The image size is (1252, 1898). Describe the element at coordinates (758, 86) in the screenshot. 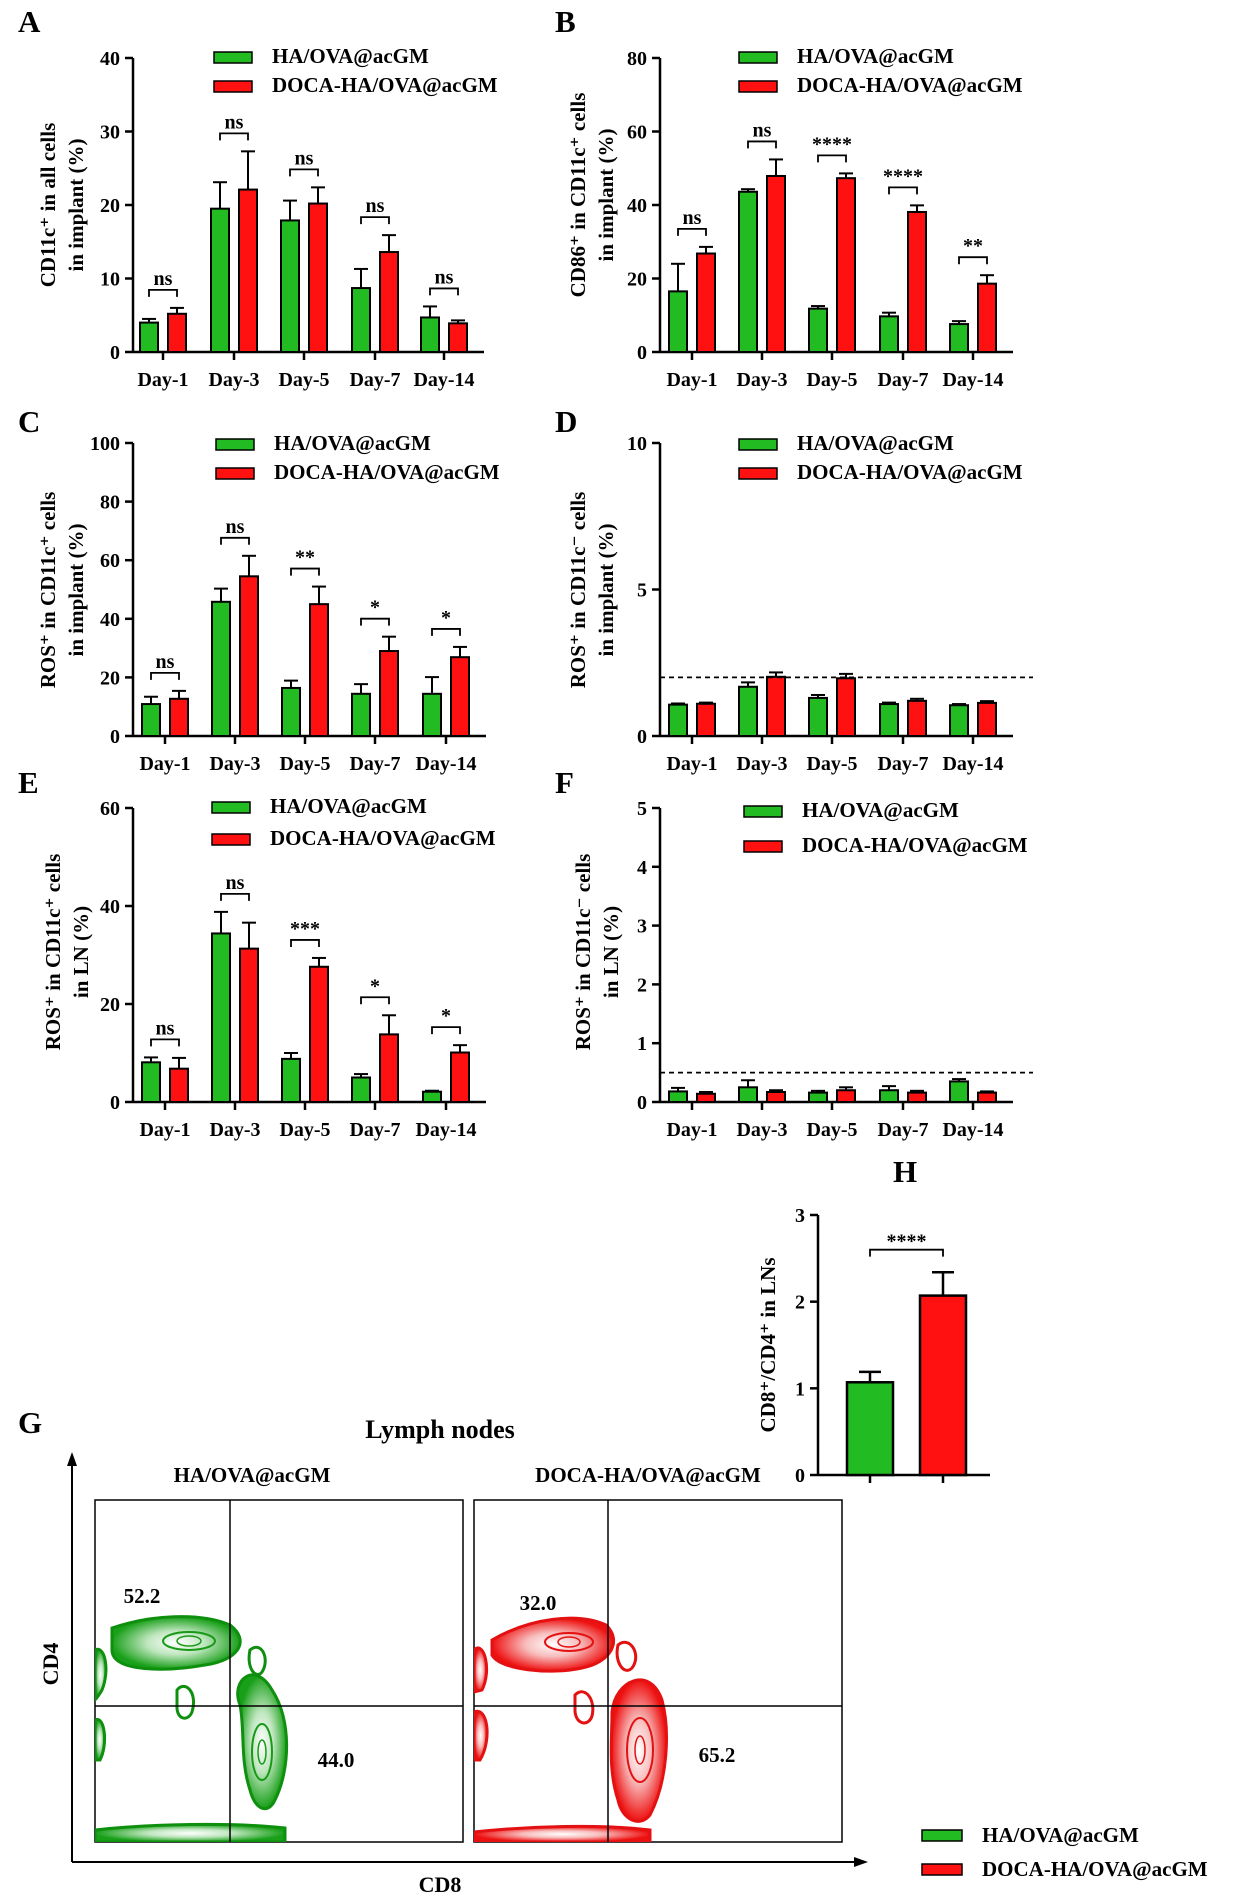

I see `legend-swatch-red` at that location.